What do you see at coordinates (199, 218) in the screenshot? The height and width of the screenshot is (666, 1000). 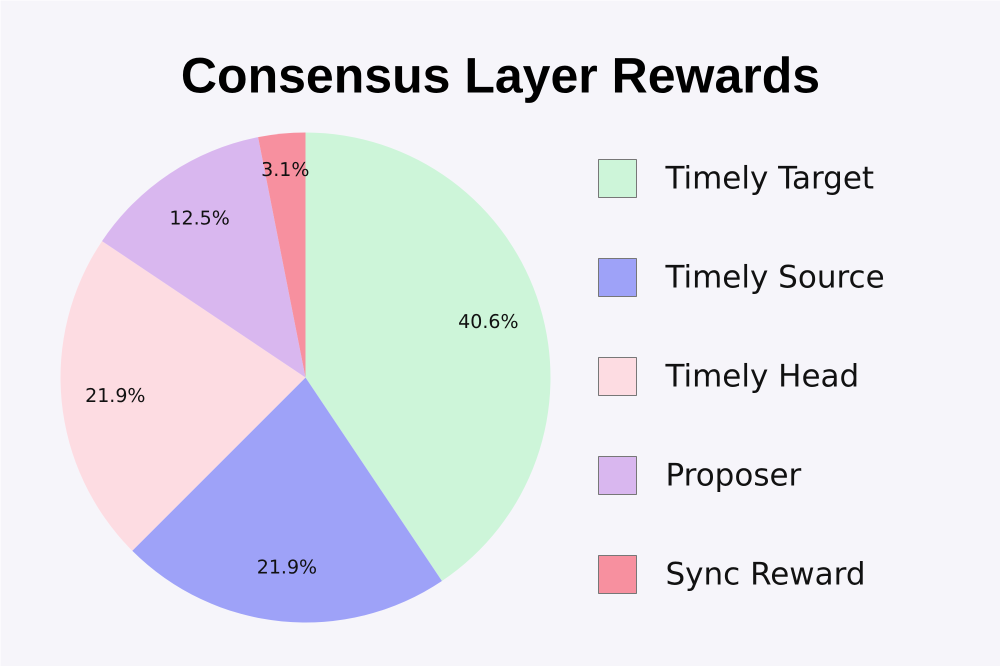 I see `data-label: 12.5%` at bounding box center [199, 218].